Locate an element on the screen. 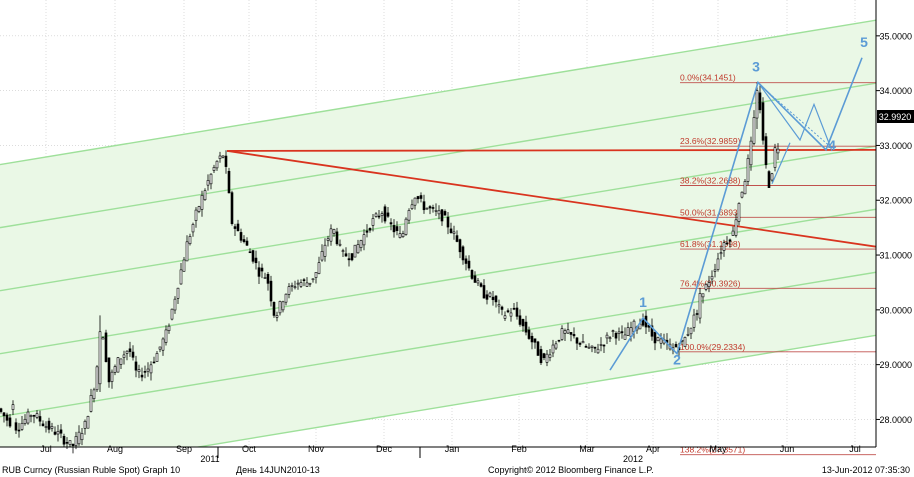 The image size is (914, 477). y-tick-label: 31.0000 is located at coordinates (895, 256).